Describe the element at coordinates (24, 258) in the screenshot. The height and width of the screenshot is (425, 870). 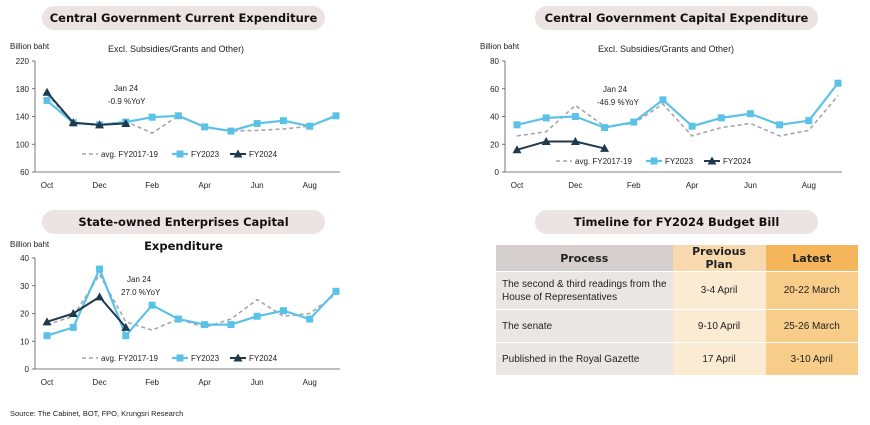
I see `y-tick-label: 40` at that location.